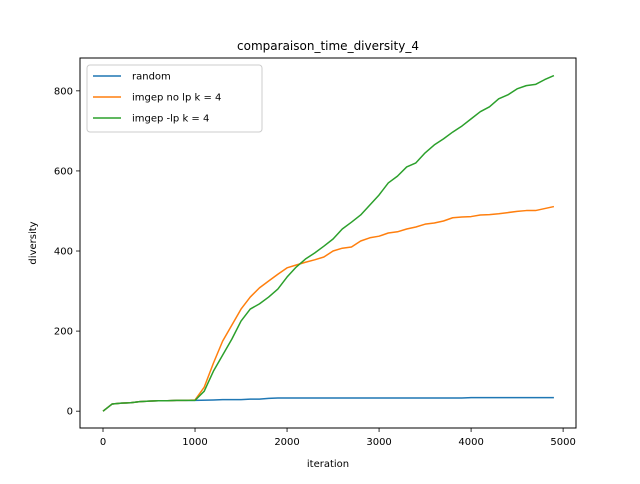 The width and height of the screenshot is (640, 484). I want to click on y-tick-label: 800, so click(63, 91).